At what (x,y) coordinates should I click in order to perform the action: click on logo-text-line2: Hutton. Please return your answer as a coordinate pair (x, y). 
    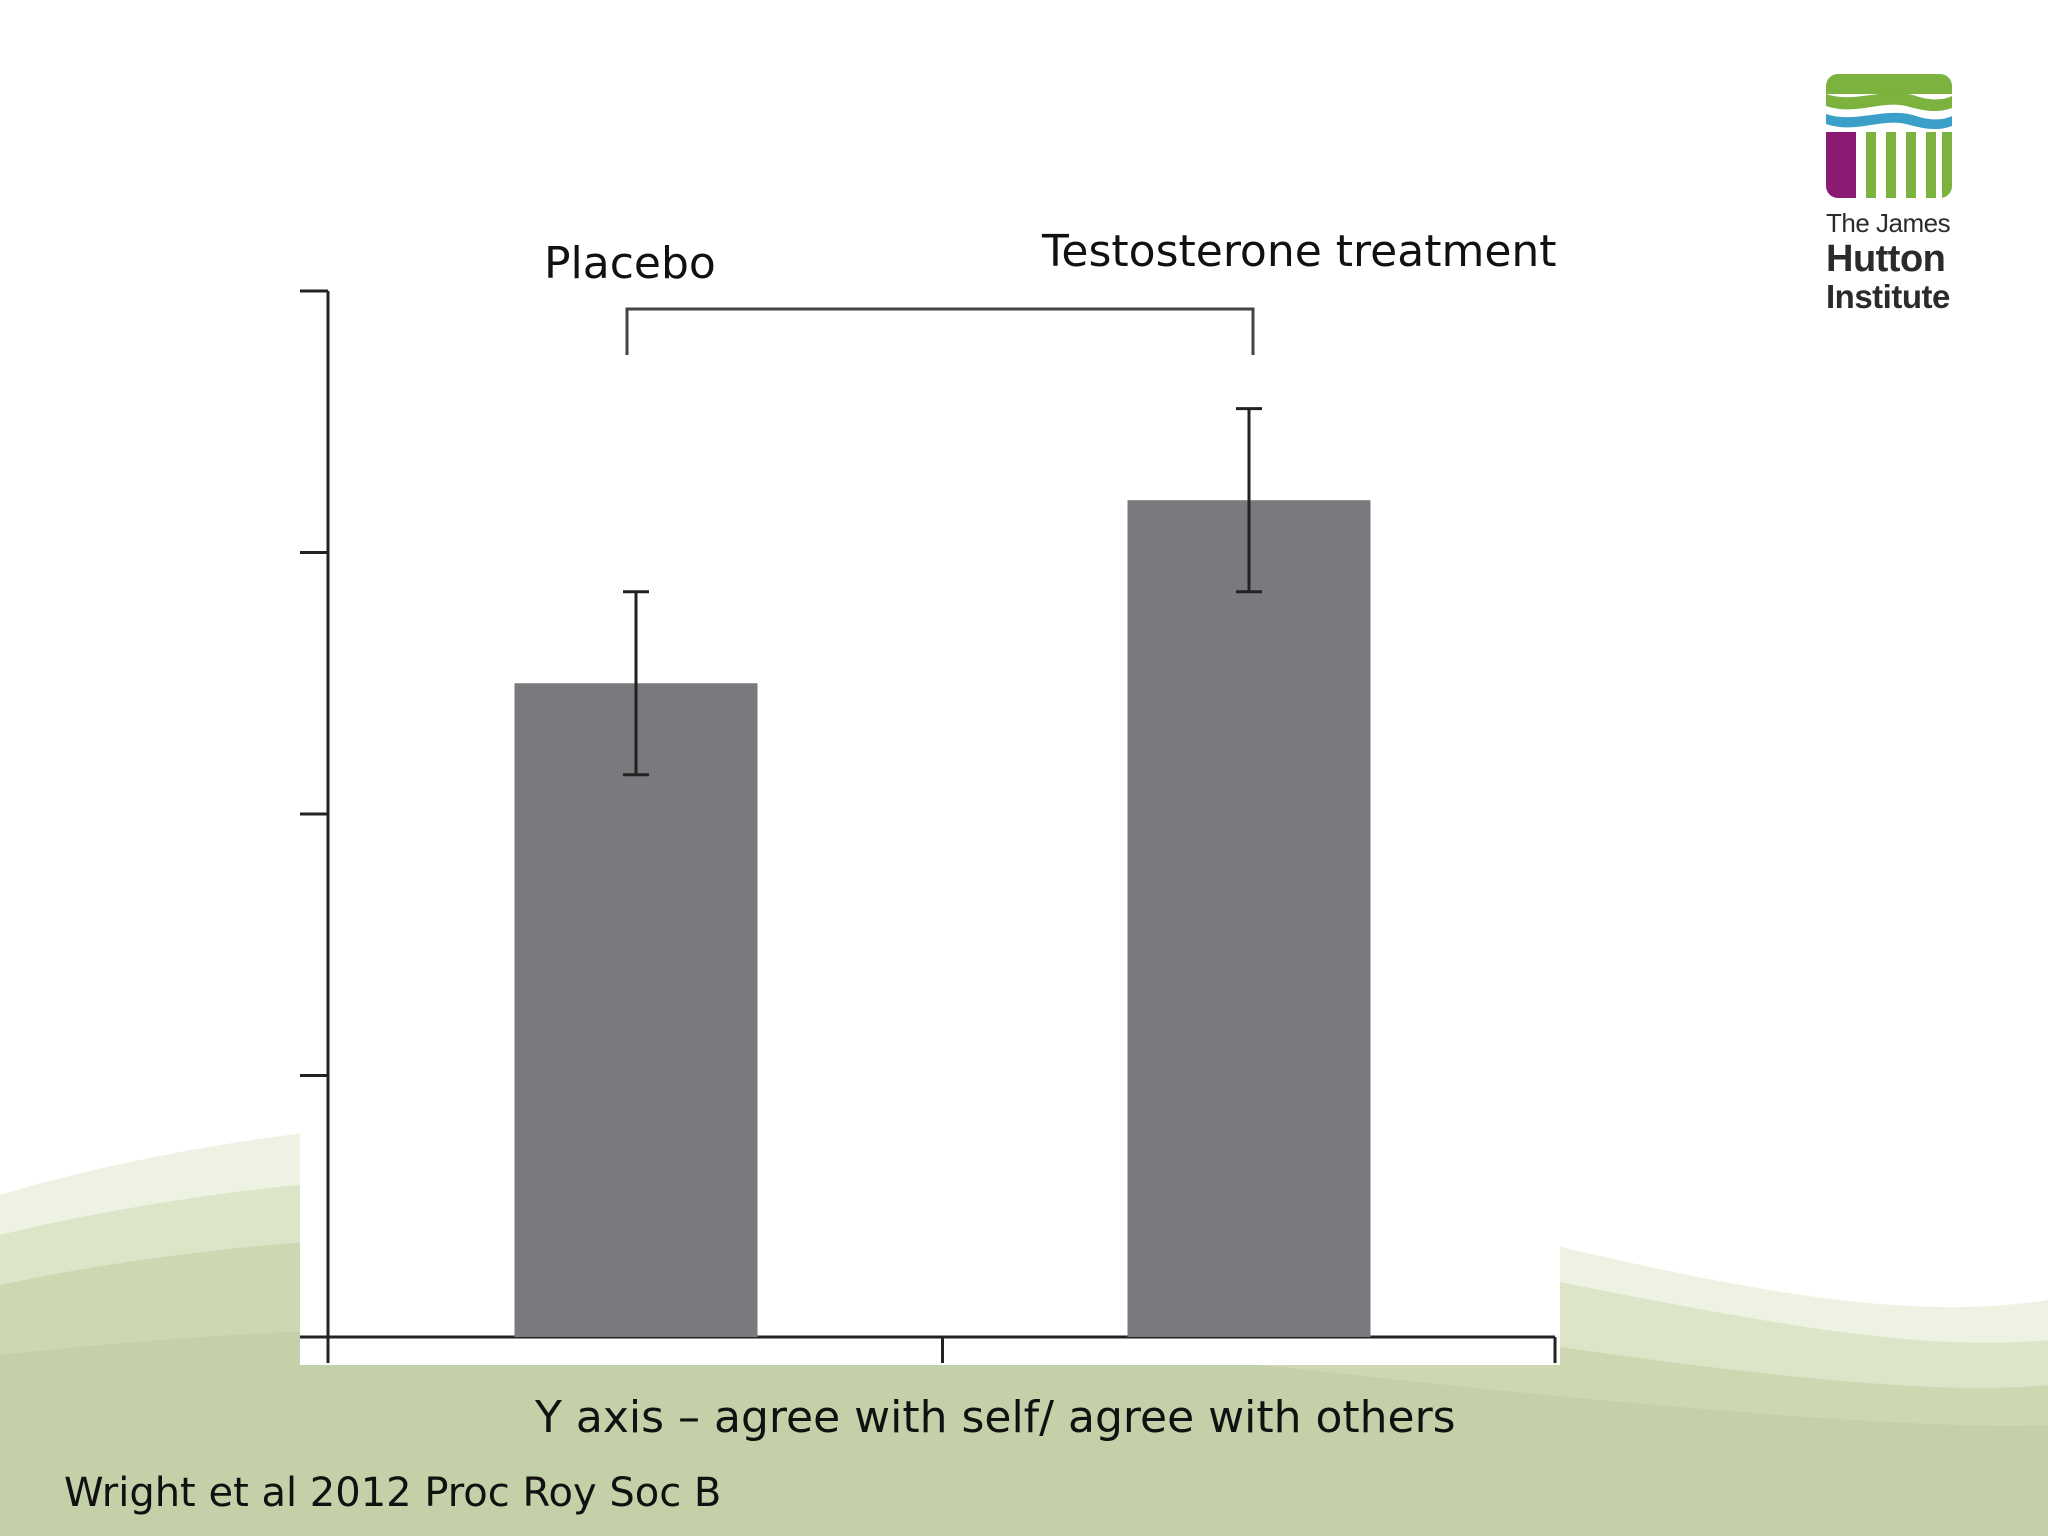
    Looking at the image, I should click on (1886, 259).